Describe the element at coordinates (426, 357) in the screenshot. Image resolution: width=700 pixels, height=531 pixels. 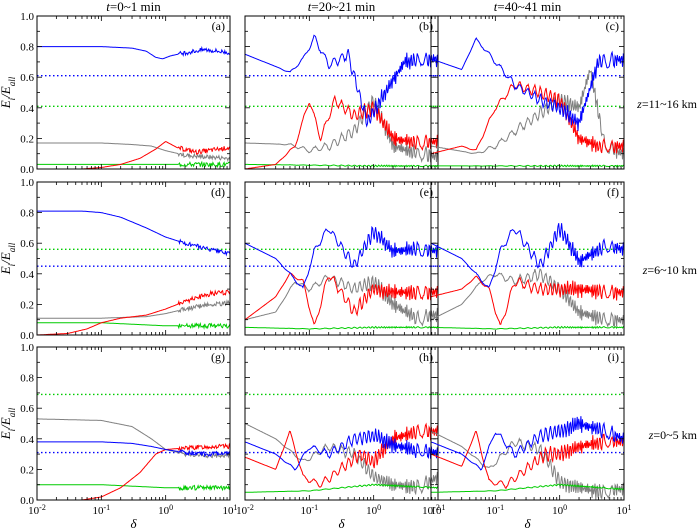
I see `panel-tag: (h)` at that location.